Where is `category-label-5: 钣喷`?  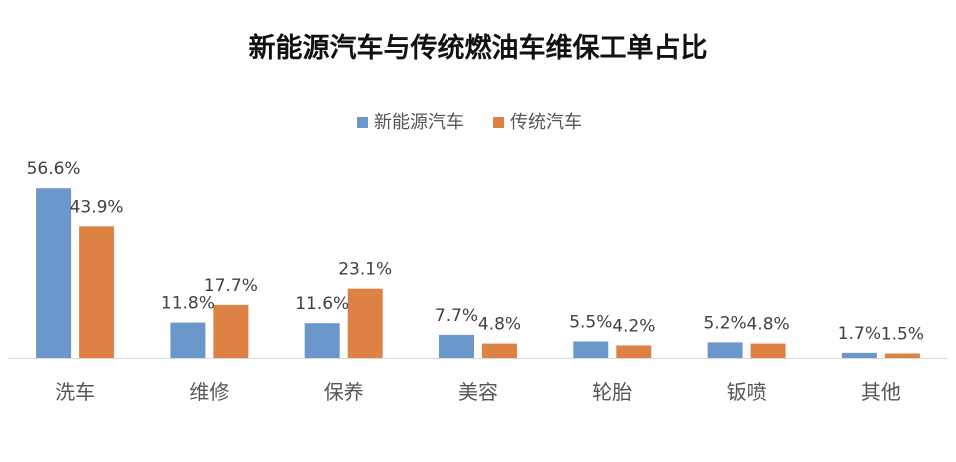
category-label-5: 钣喷 is located at coordinates (747, 392).